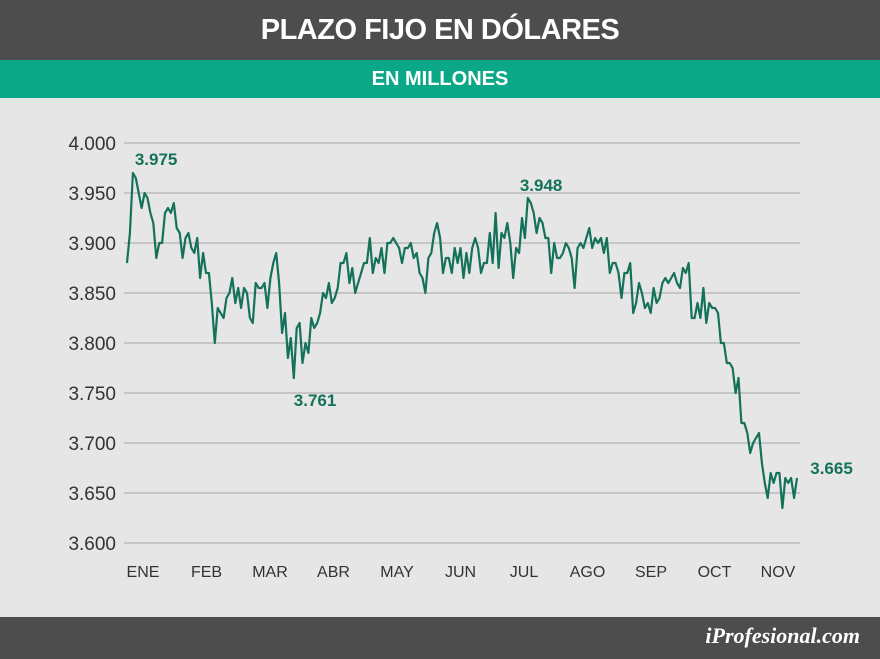 This screenshot has width=880, height=659. Describe the element at coordinates (92, 194) in the screenshot. I see `y-tick-label: 3.950` at that location.